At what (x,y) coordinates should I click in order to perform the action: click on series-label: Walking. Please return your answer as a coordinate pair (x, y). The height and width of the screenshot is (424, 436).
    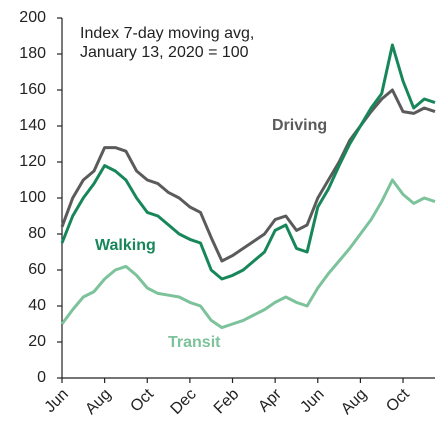
    Looking at the image, I should click on (125, 245).